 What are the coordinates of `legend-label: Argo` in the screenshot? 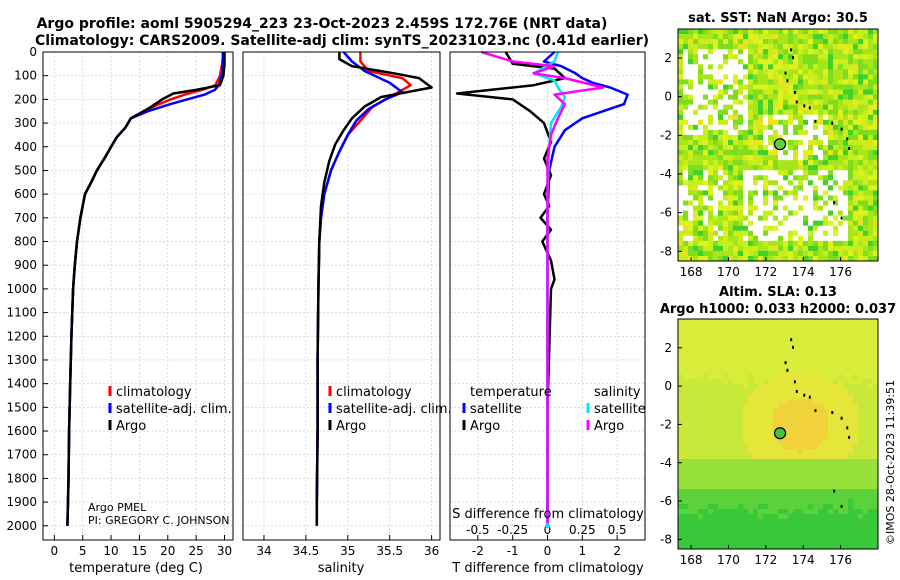 It's located at (609, 426).